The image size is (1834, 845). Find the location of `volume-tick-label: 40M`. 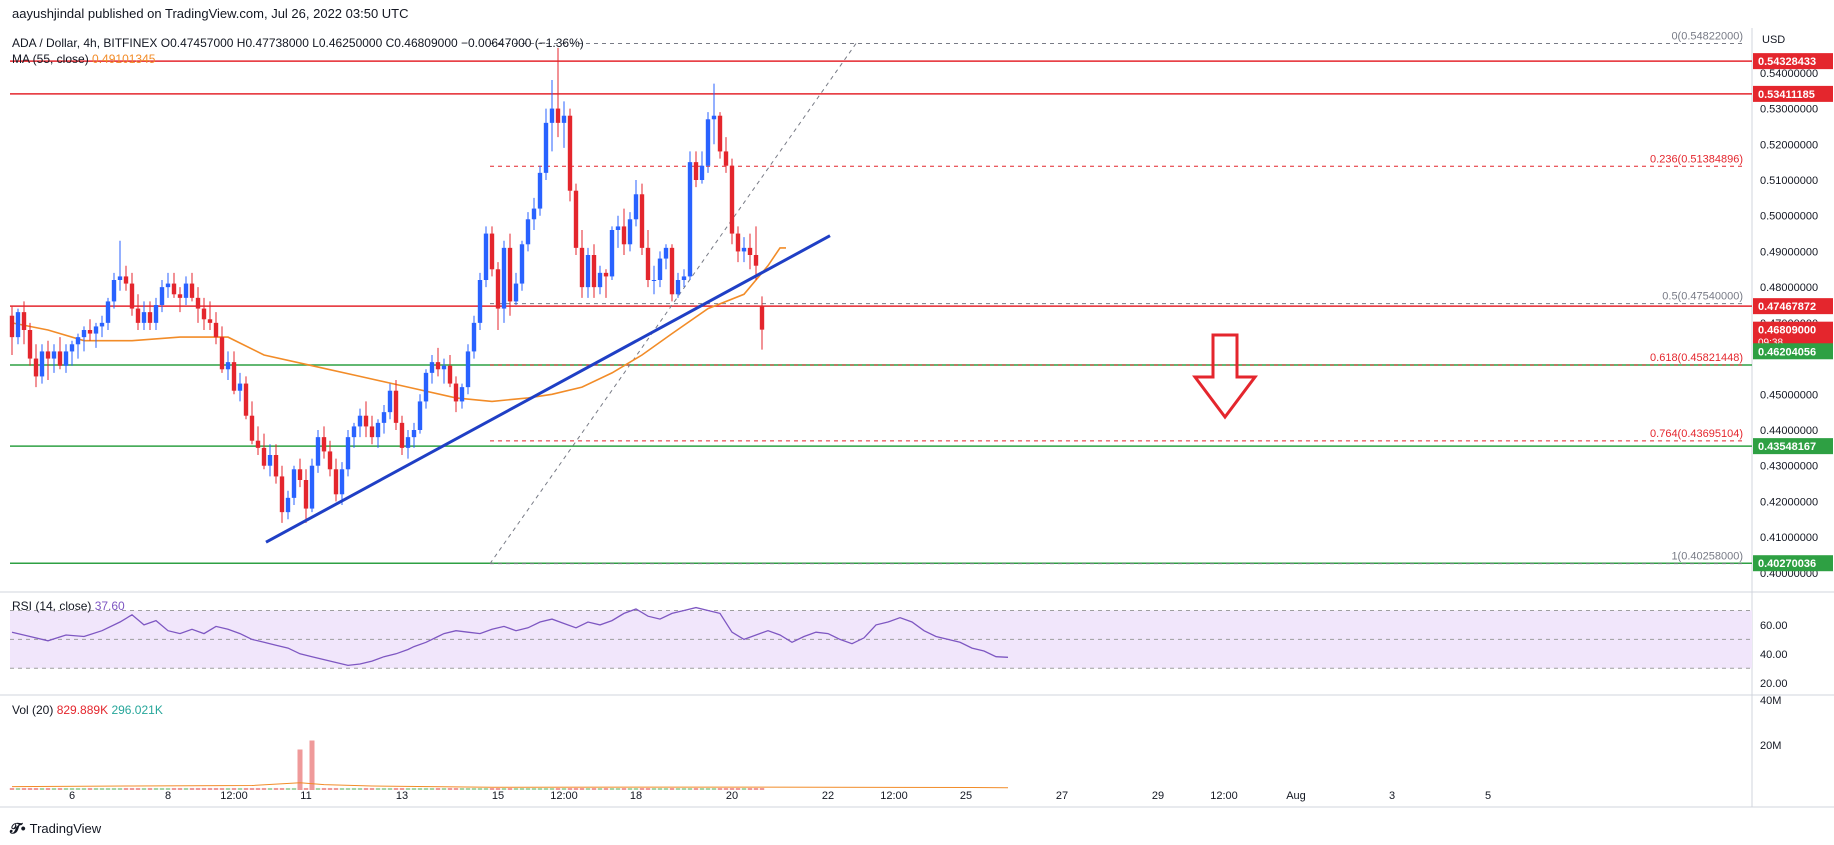

volume-tick-label: 40M is located at coordinates (1770, 701).